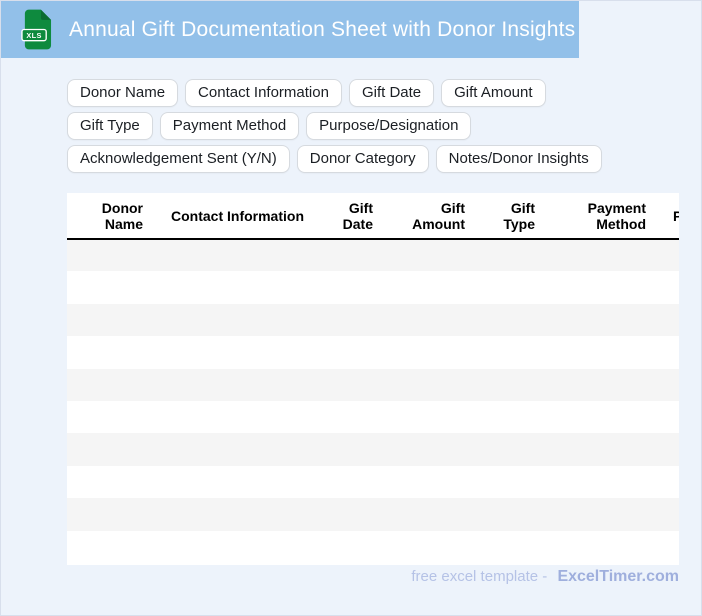 The height and width of the screenshot is (616, 702). What do you see at coordinates (110, 126) in the screenshot?
I see `chip-gift-type: Gift Type` at bounding box center [110, 126].